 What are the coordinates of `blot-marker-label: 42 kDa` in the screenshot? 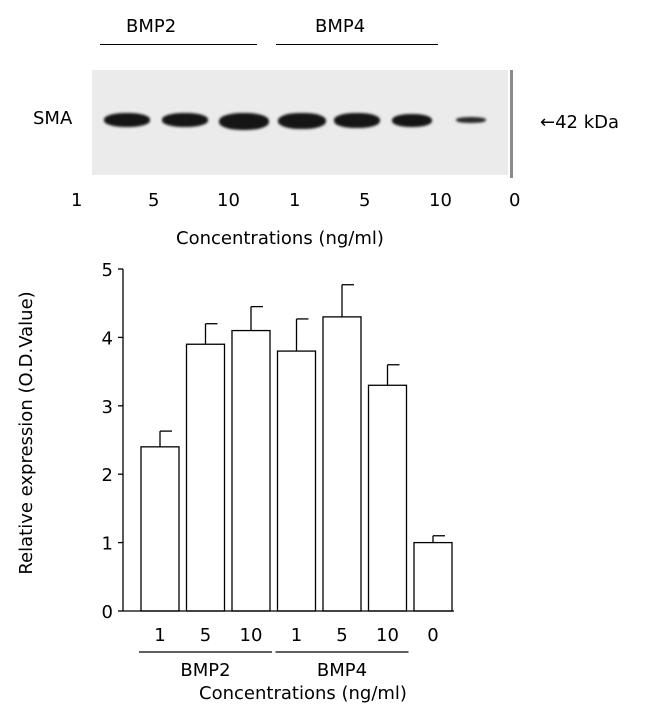 It's located at (587, 122).